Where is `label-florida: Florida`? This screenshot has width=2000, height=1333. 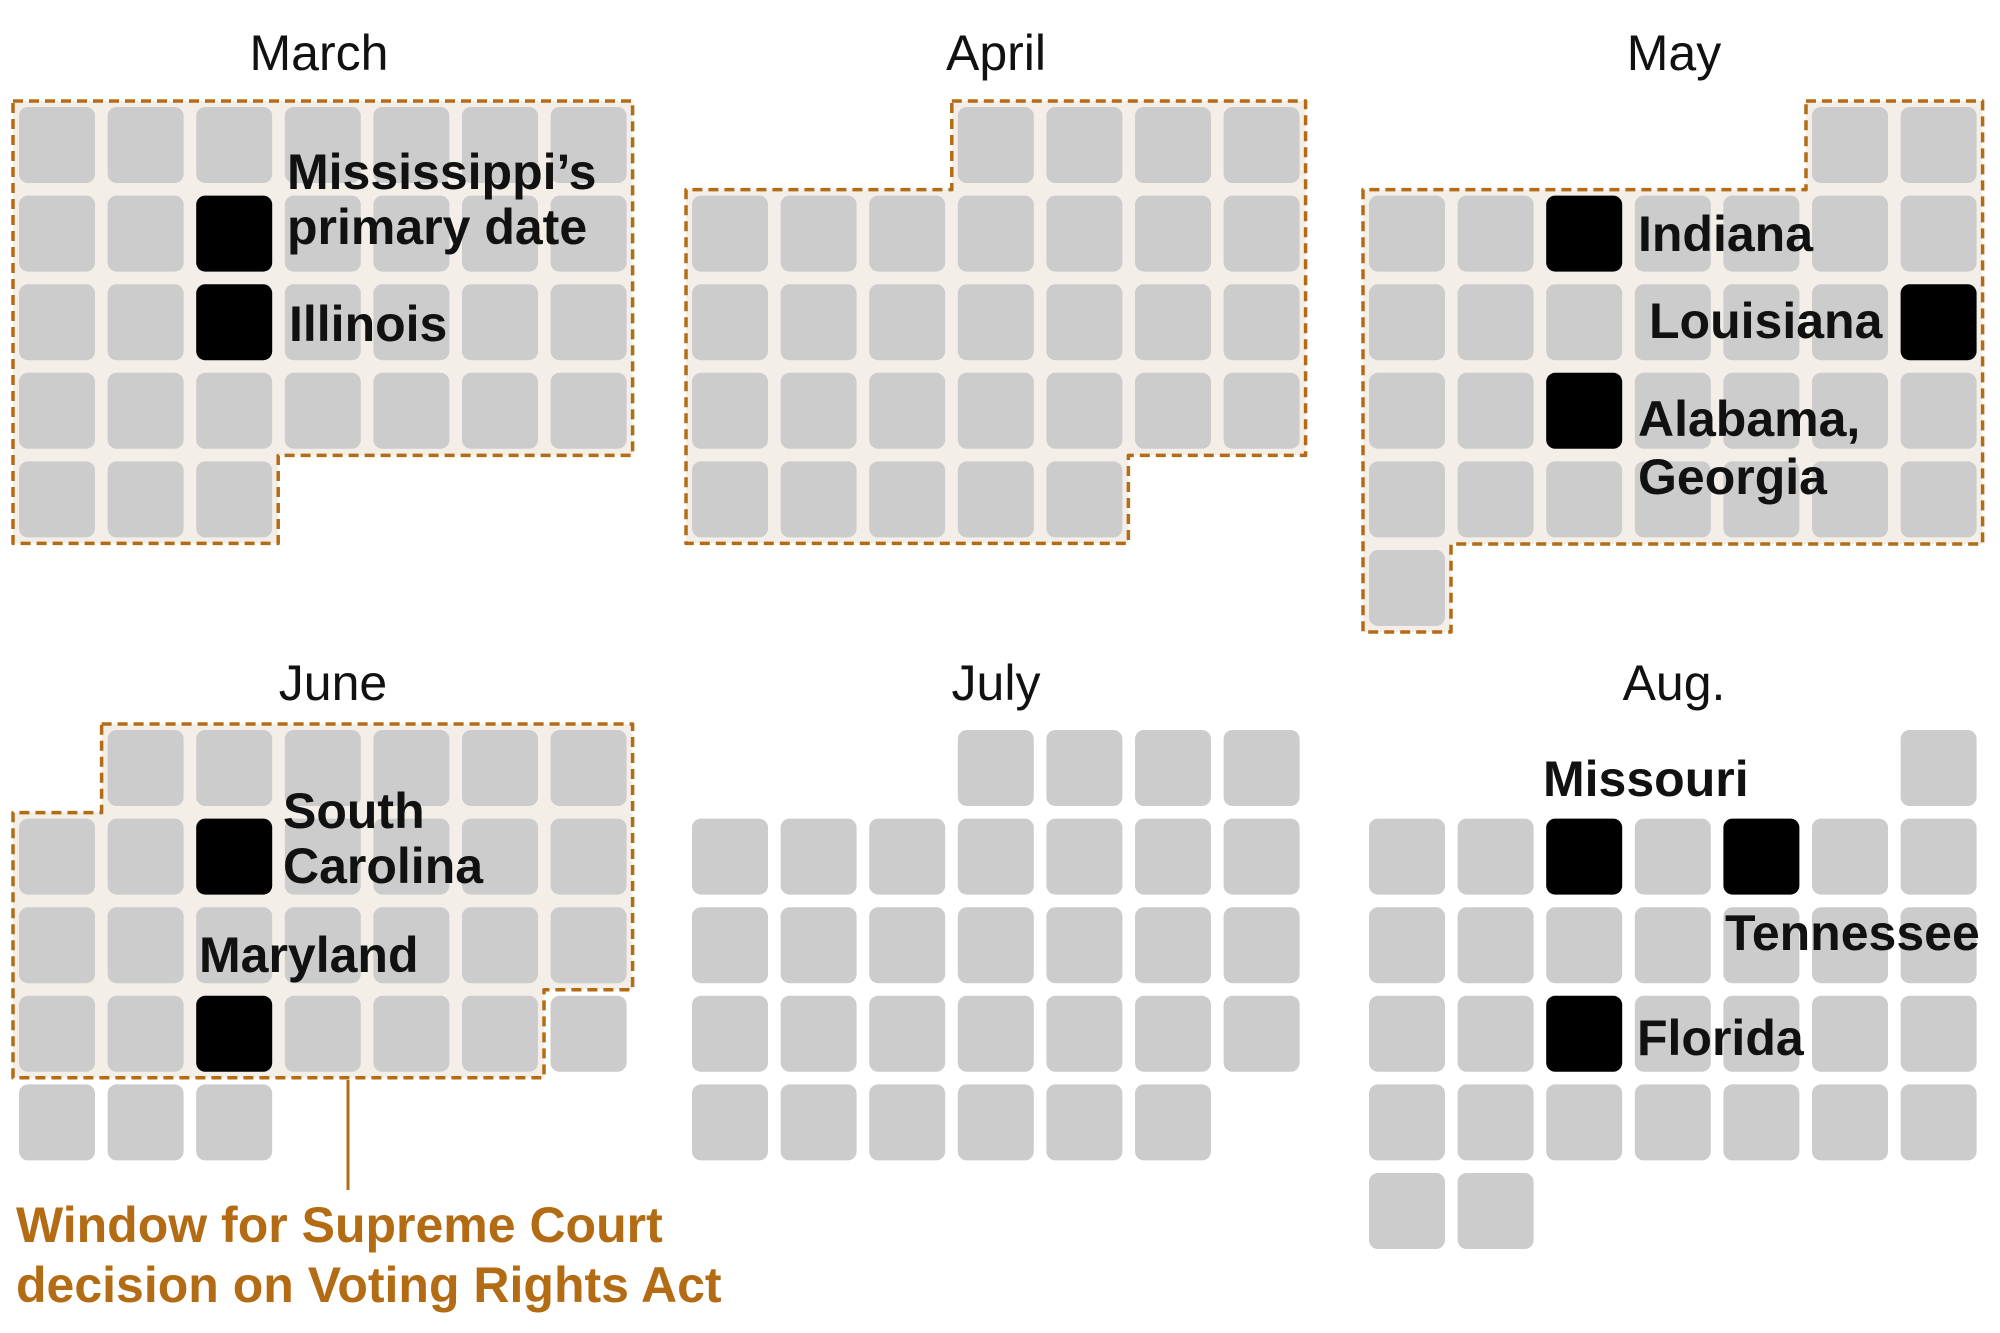
label-florida: Florida is located at coordinates (1721, 1038).